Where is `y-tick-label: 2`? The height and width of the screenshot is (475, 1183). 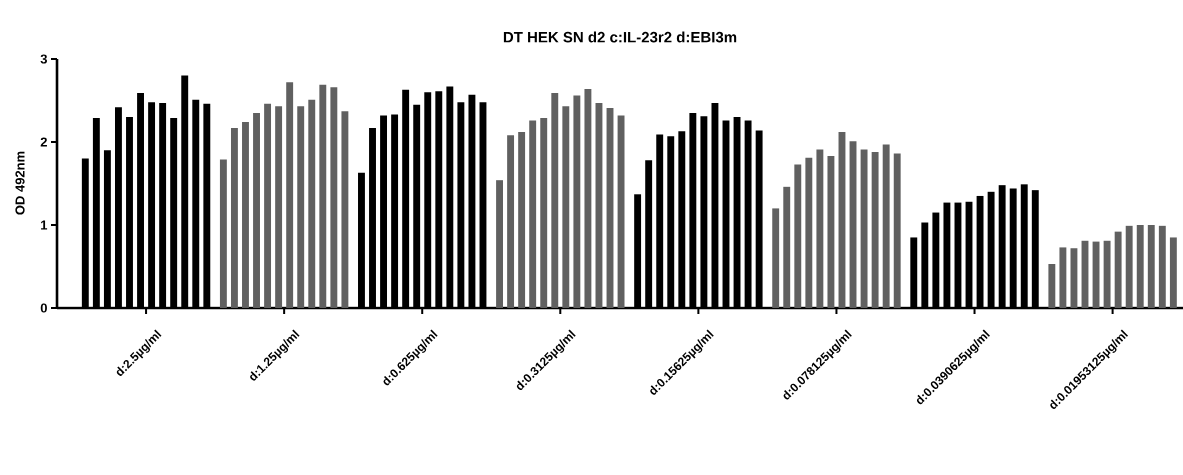
y-tick-label: 2 is located at coordinates (43, 142).